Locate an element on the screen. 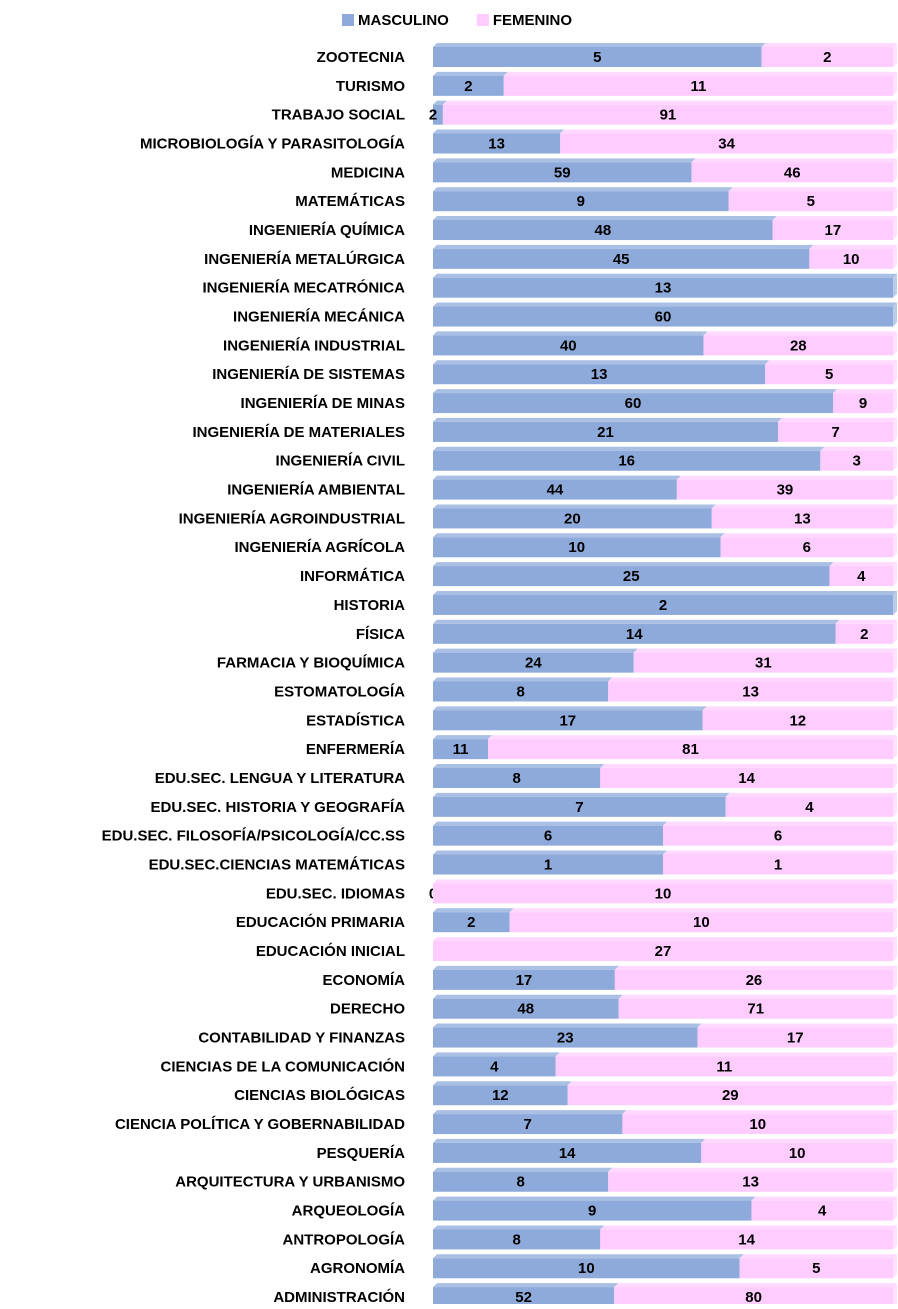 The image size is (898, 1309). value-label: 31 is located at coordinates (763, 663).